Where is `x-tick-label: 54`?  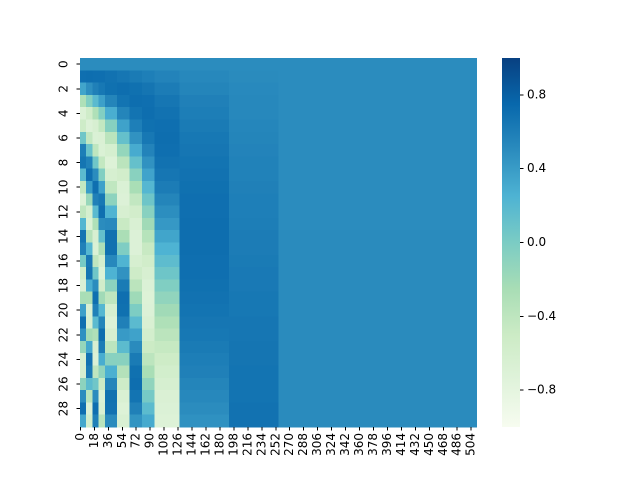
x-tick-label: 54 is located at coordinates (122, 440).